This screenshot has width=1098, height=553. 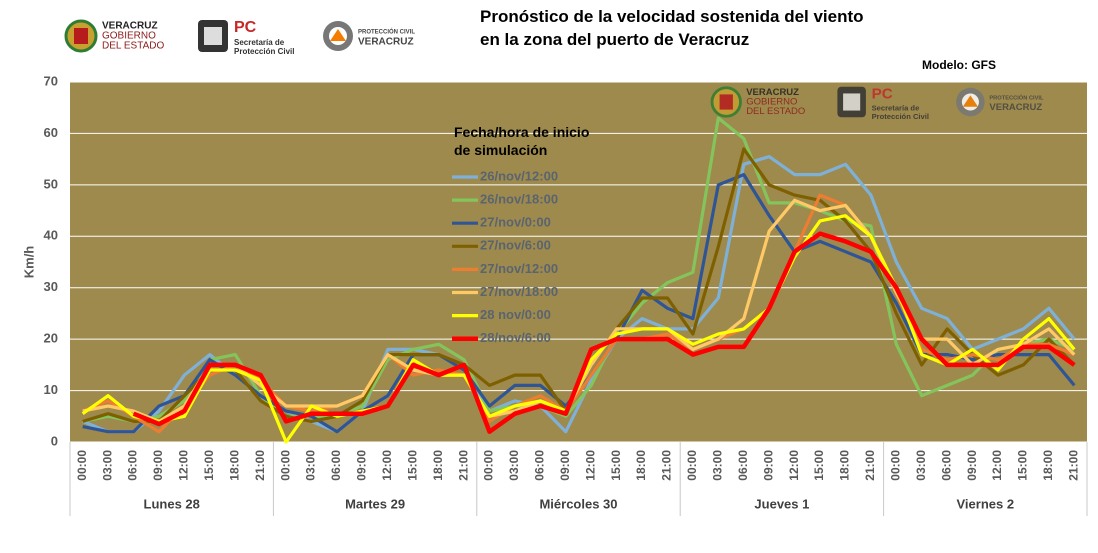 What do you see at coordinates (521, 141) in the screenshot?
I see `legend-title: Fecha/hora de inicio de simulación` at bounding box center [521, 141].